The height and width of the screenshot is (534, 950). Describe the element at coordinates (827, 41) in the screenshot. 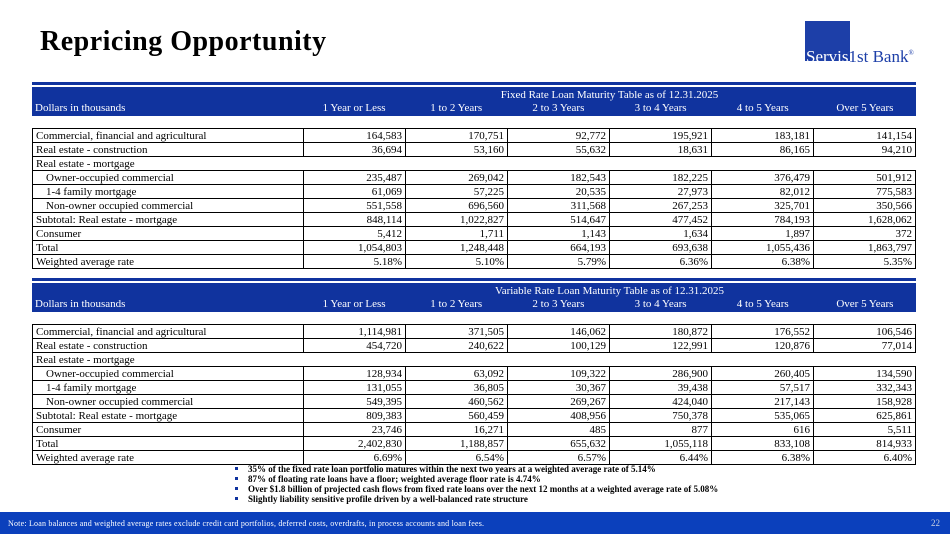

I see `logo-square` at that location.